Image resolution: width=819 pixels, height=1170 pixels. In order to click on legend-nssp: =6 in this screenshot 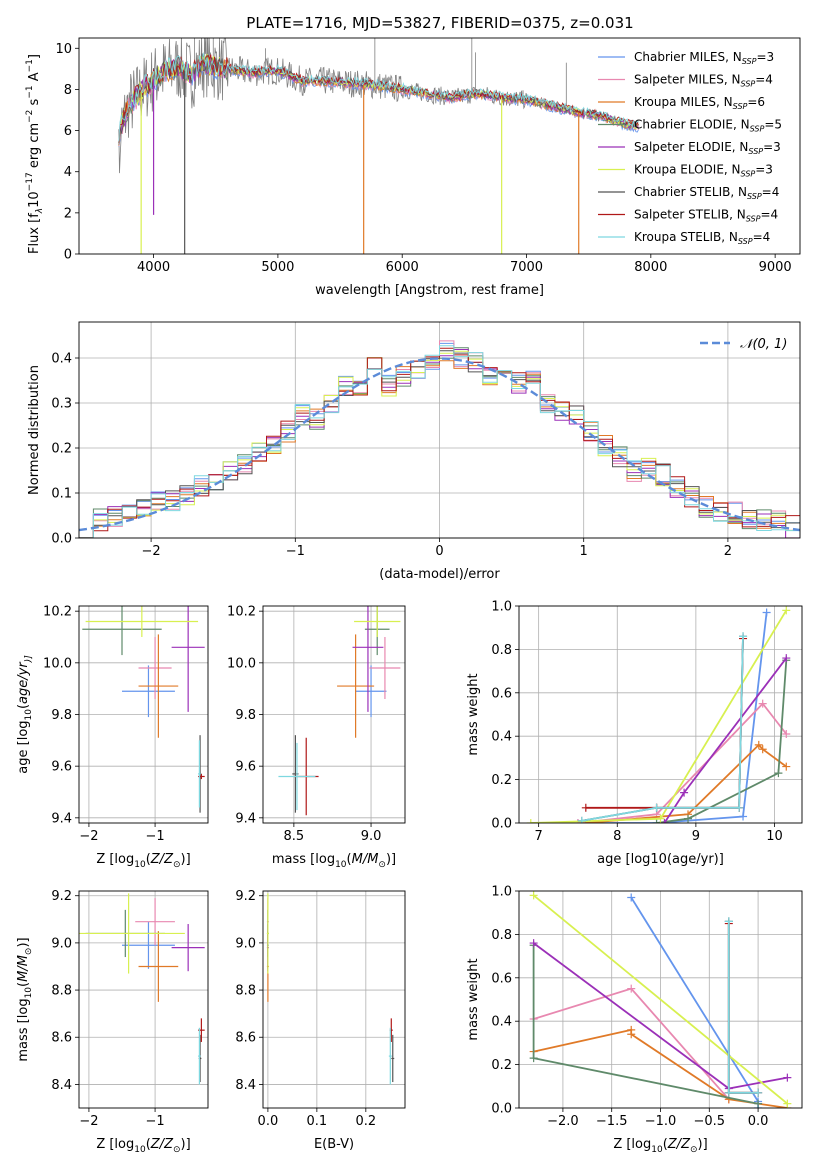, I will do `click(756, 102)`.